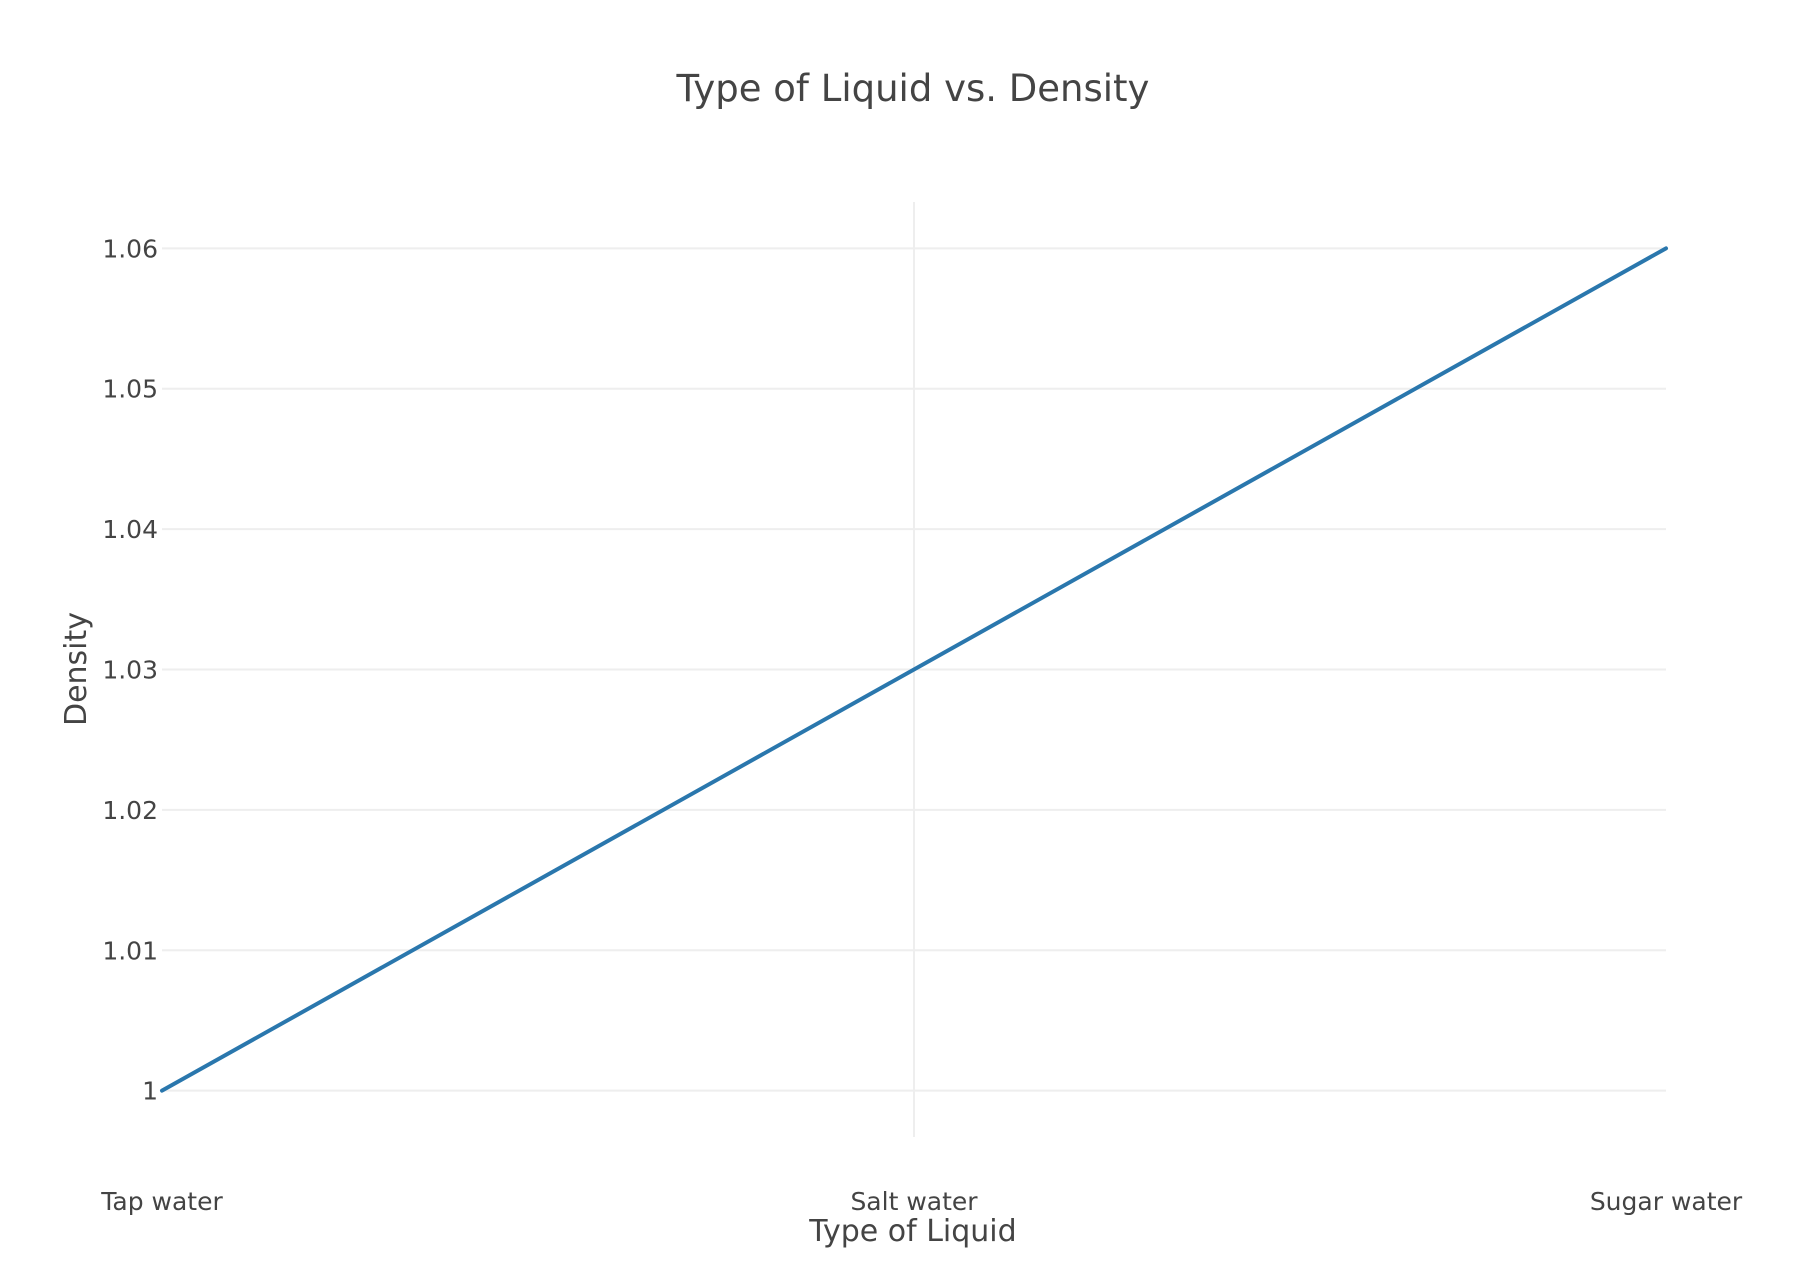 The image size is (1810, 1284). Describe the element at coordinates (76, 669) in the screenshot. I see `y-axis-title: Density` at that location.